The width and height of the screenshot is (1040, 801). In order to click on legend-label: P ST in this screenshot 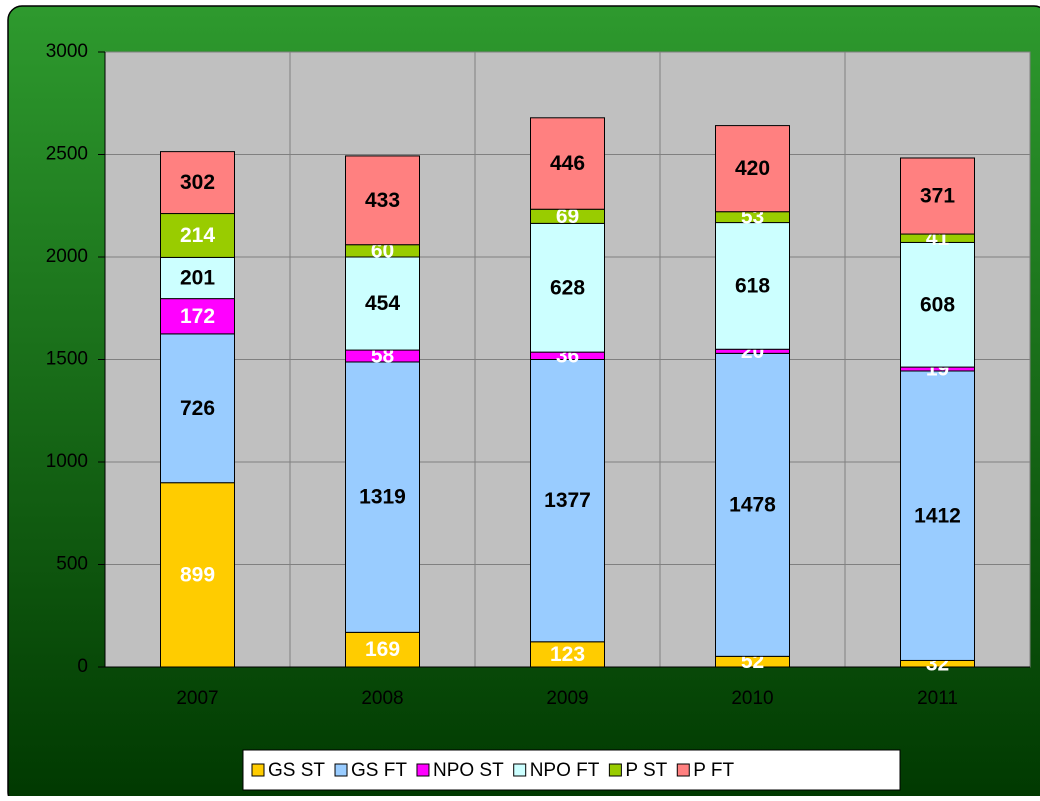, I will do `click(646, 770)`.